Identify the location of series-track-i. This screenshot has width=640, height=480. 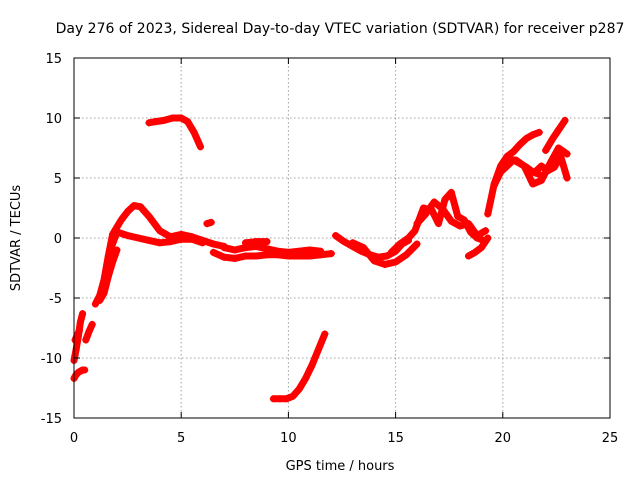
(209, 223).